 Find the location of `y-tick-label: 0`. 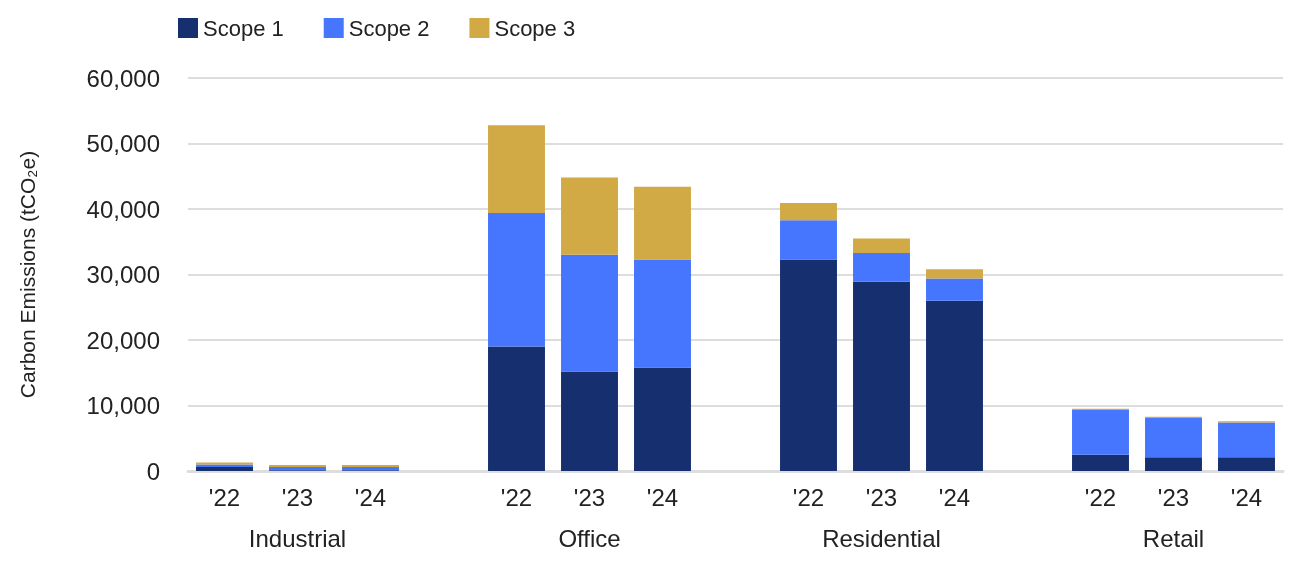

y-tick-label: 0 is located at coordinates (153, 471).